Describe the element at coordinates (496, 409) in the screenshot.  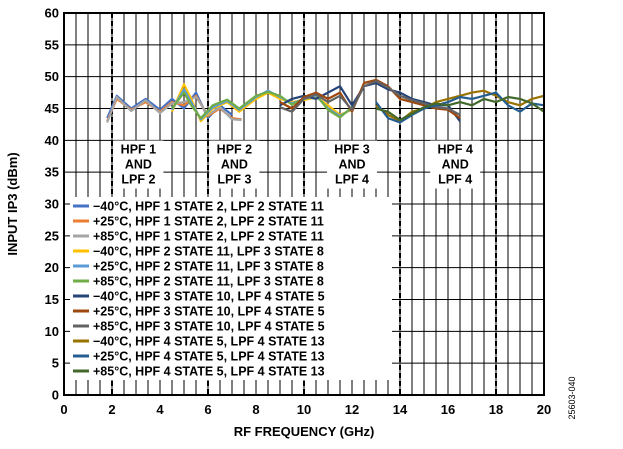
I see `x-tick-label: 18` at that location.